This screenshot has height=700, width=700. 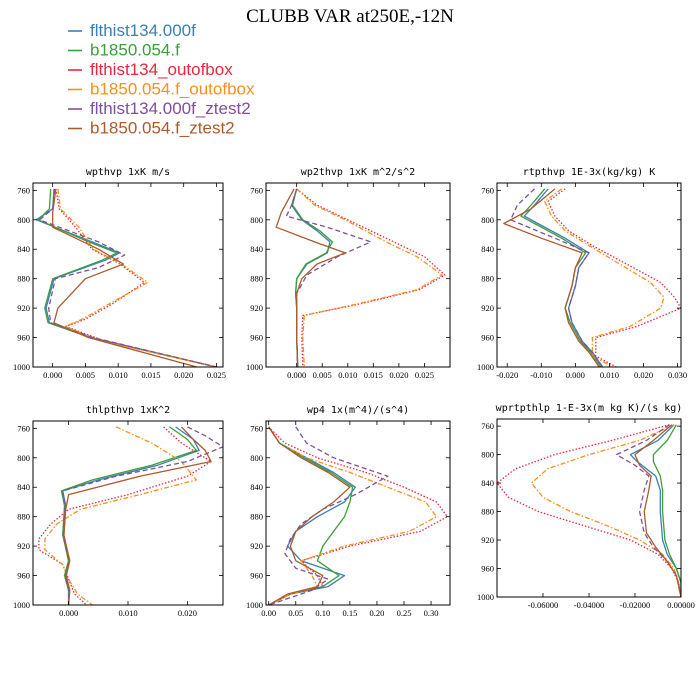 I want to click on ytick-label-0-6: 1000, so click(x=21, y=367).